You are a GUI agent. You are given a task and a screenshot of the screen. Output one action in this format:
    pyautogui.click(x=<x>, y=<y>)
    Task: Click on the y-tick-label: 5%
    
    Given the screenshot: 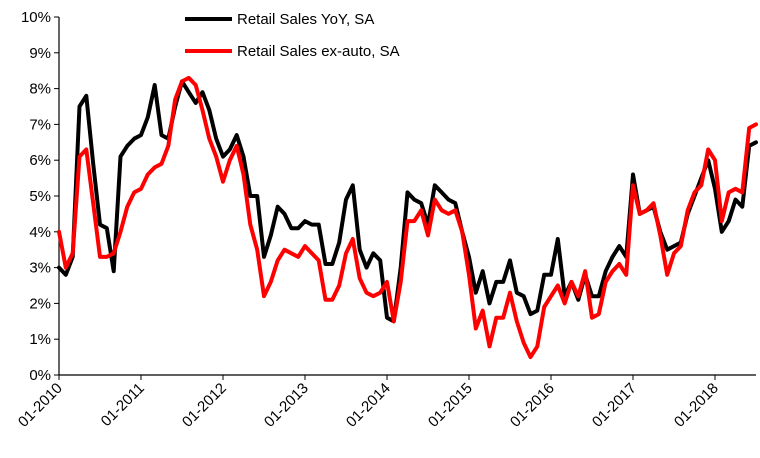 What is the action you would take?
    pyautogui.click(x=40, y=196)
    